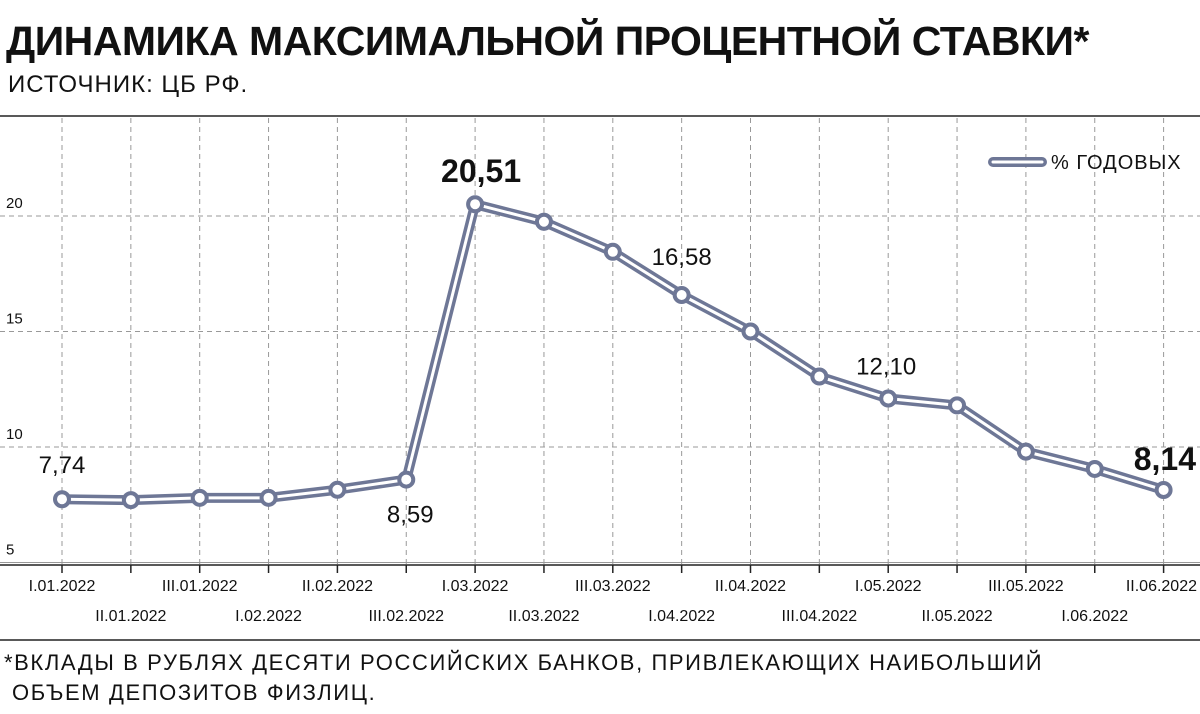 This screenshot has height=714, width=1200. What do you see at coordinates (62, 465) in the screenshot?
I see `data-label: 7,74` at bounding box center [62, 465].